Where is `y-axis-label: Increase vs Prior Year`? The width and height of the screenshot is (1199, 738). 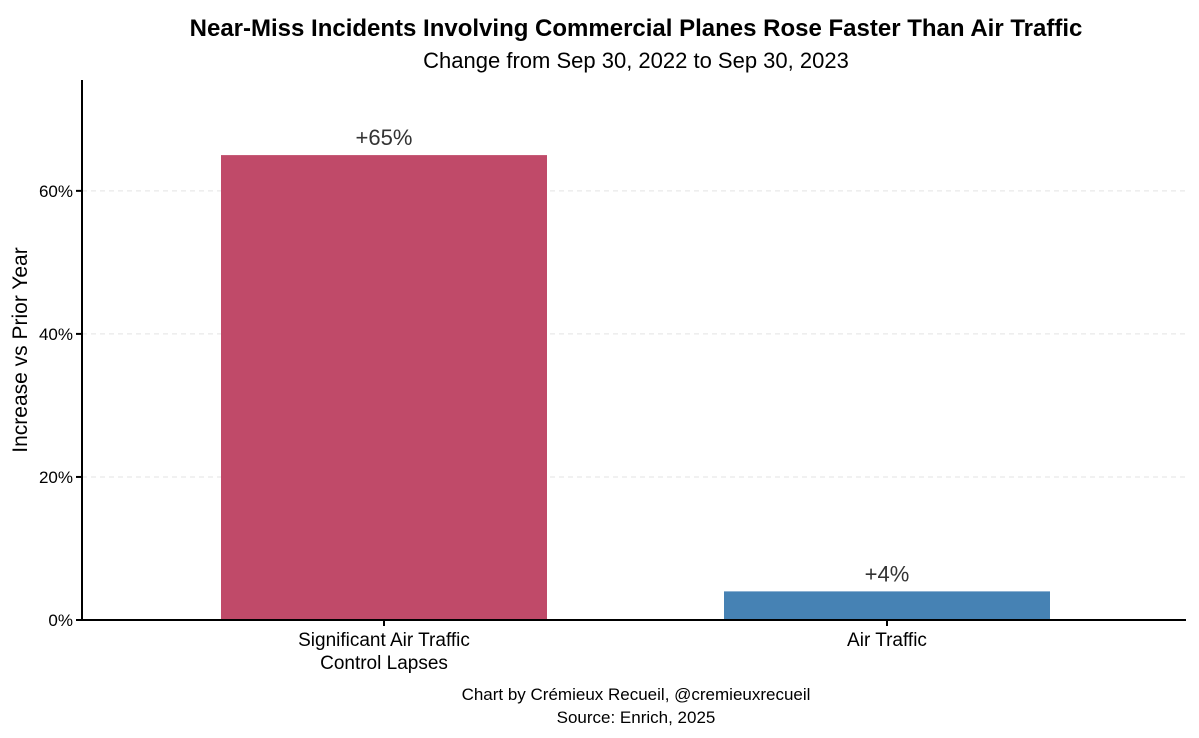 y-axis-label: Increase vs Prior Year is located at coordinates (20, 349).